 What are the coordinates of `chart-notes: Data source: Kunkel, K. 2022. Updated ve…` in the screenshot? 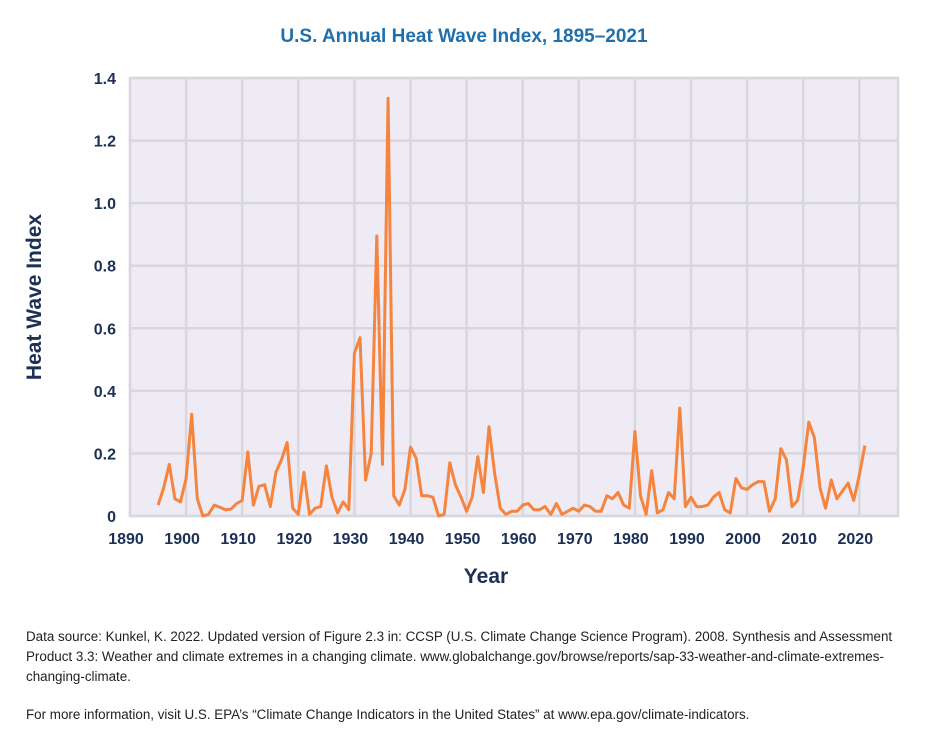 It's located at (466, 676).